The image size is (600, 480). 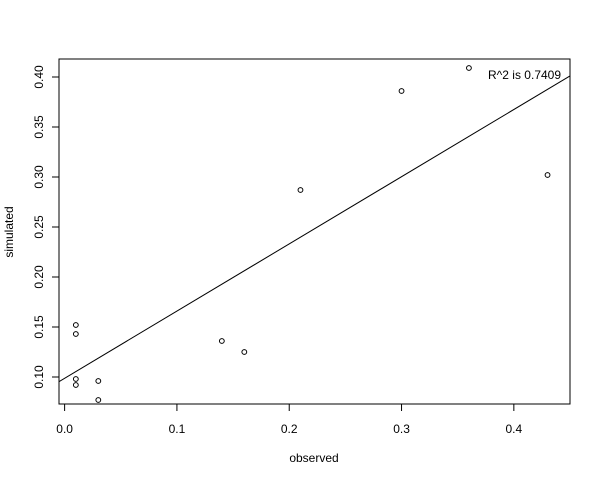 What do you see at coordinates (39, 127) in the screenshot?
I see `y-tick-label: 0.35` at bounding box center [39, 127].